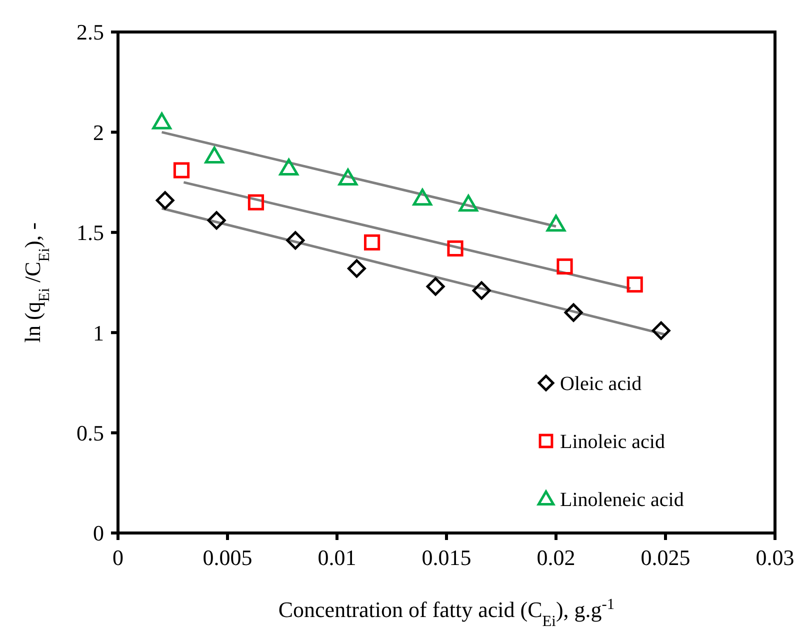  I want to click on y-tick-label: 0, so click(98, 533).